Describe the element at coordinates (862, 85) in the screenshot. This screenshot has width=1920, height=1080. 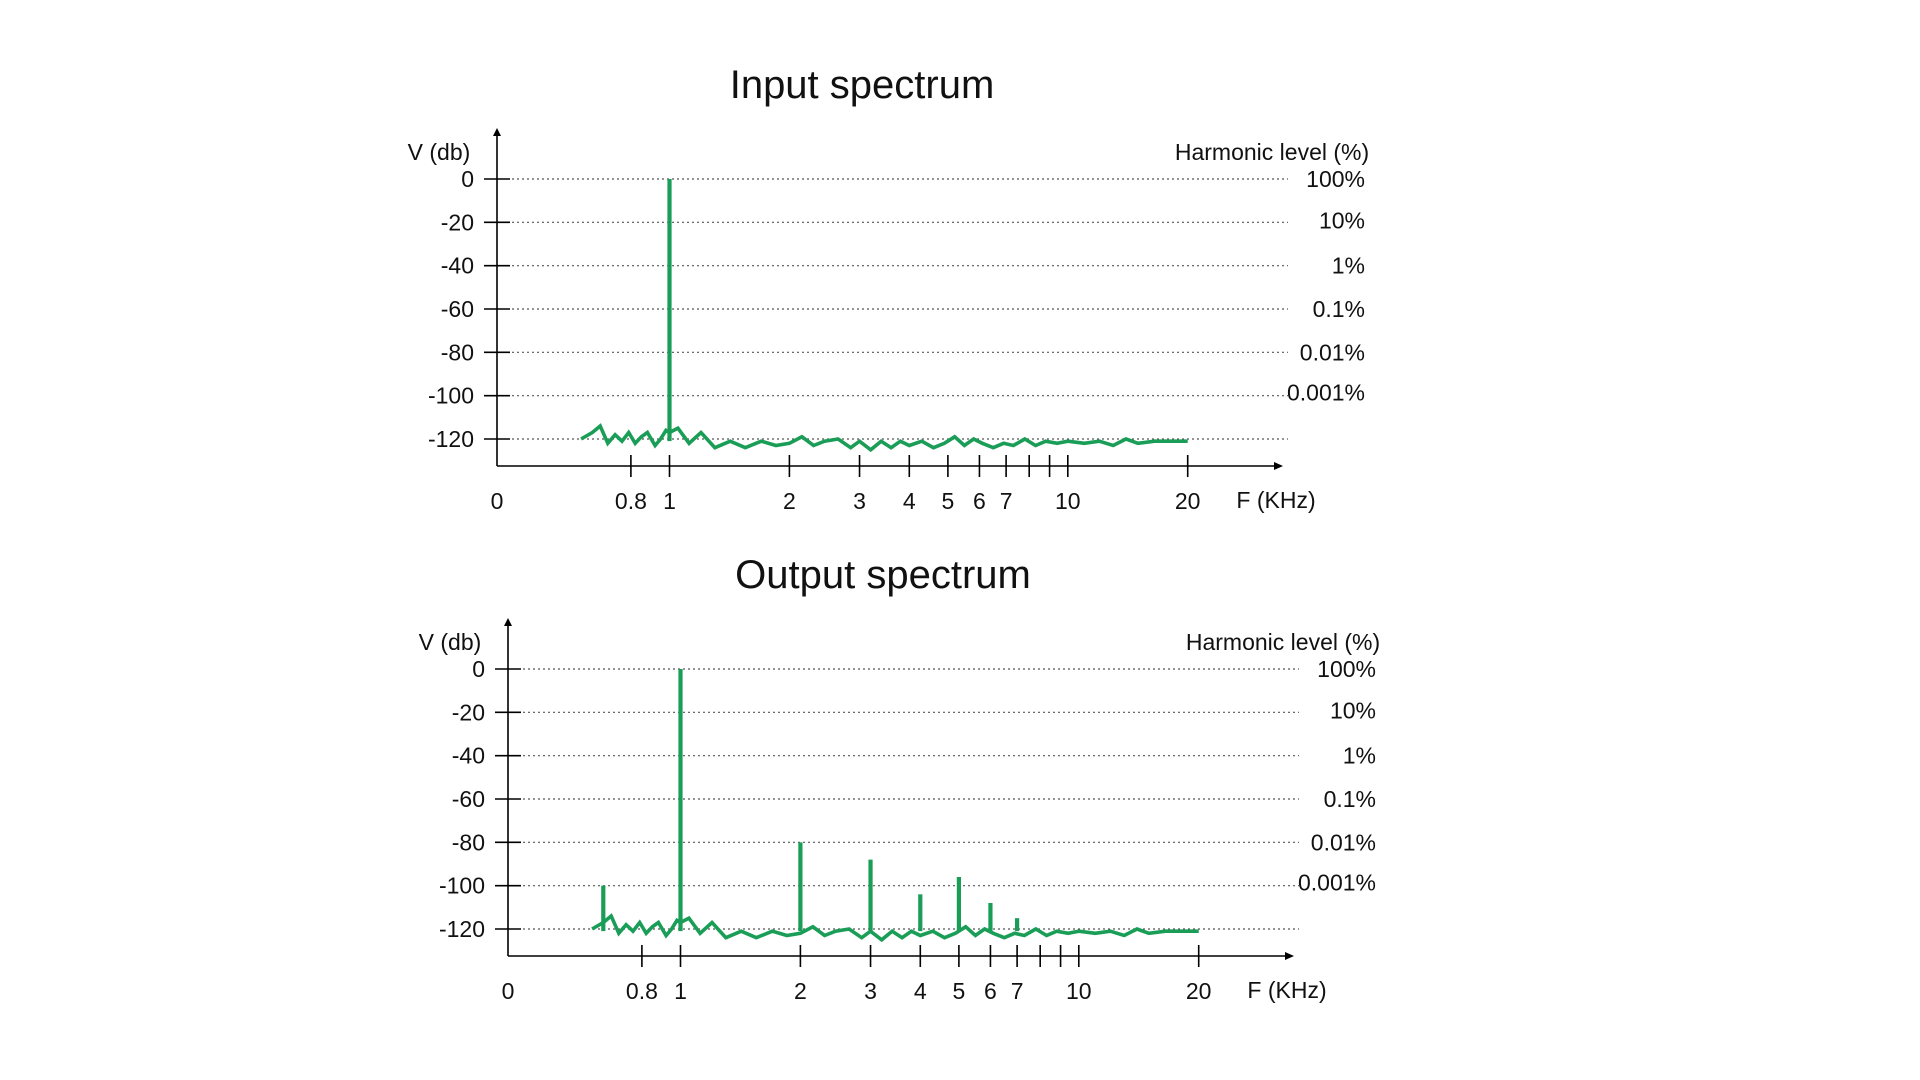
I see `chart-title: Input spectrum` at that location.